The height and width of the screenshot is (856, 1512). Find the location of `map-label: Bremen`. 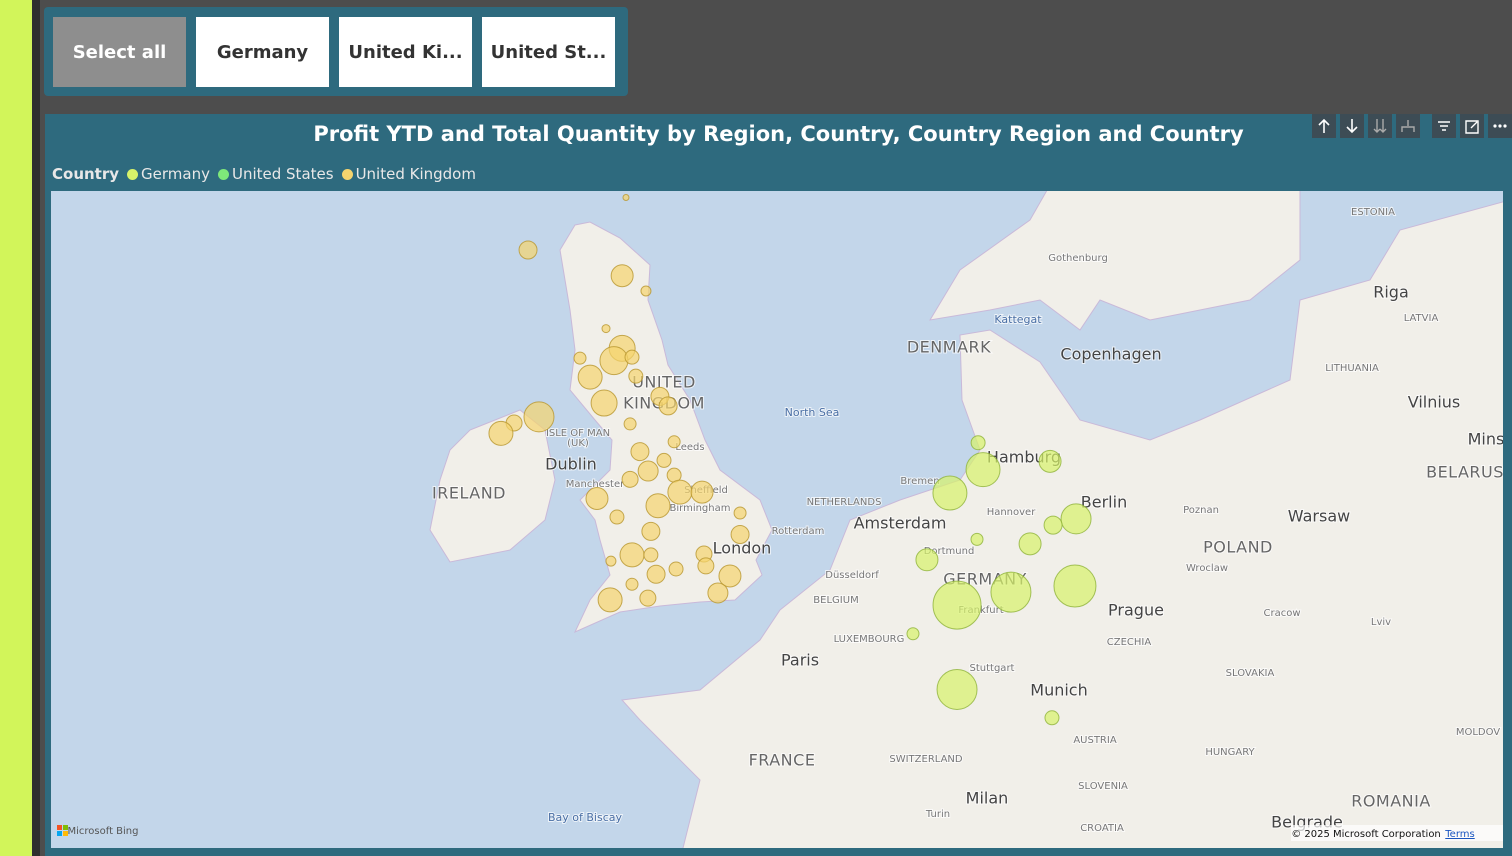

map-label: Bremen is located at coordinates (919, 481).